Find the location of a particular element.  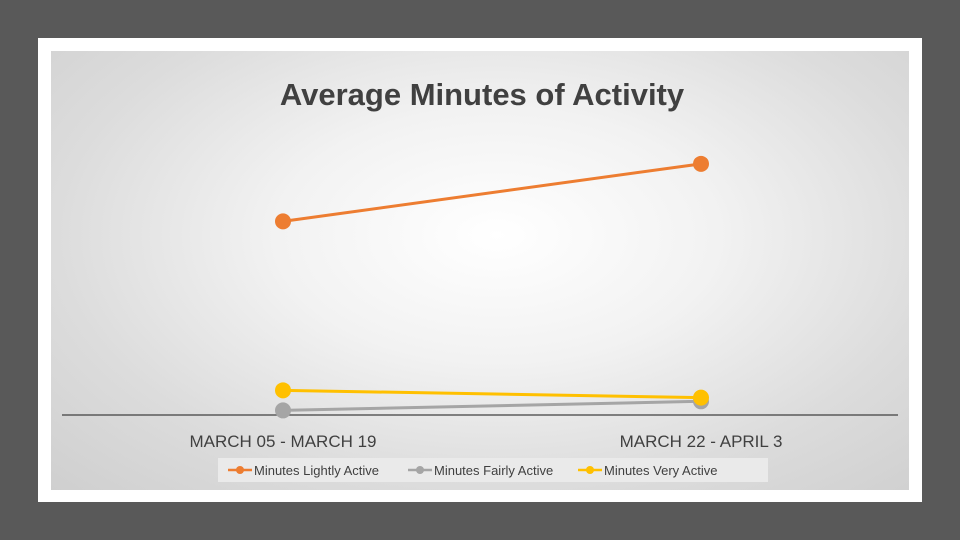

series-line-minutes-lightly-active is located at coordinates (492, 192).